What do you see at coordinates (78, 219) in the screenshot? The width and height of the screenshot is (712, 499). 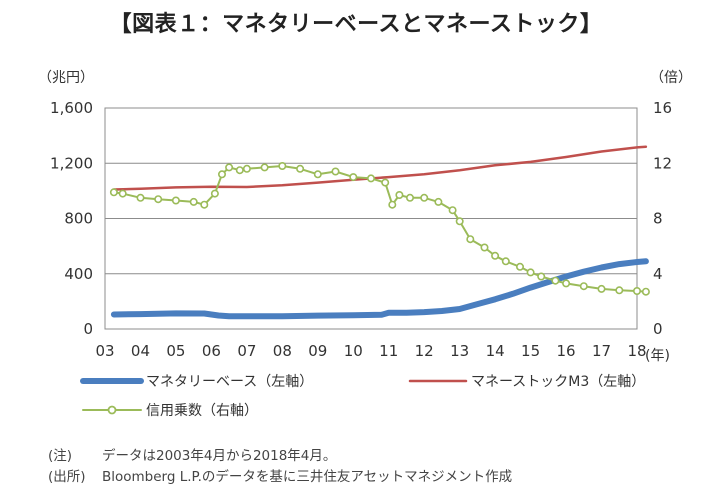 I see `left-tick-label: 800` at bounding box center [78, 219].